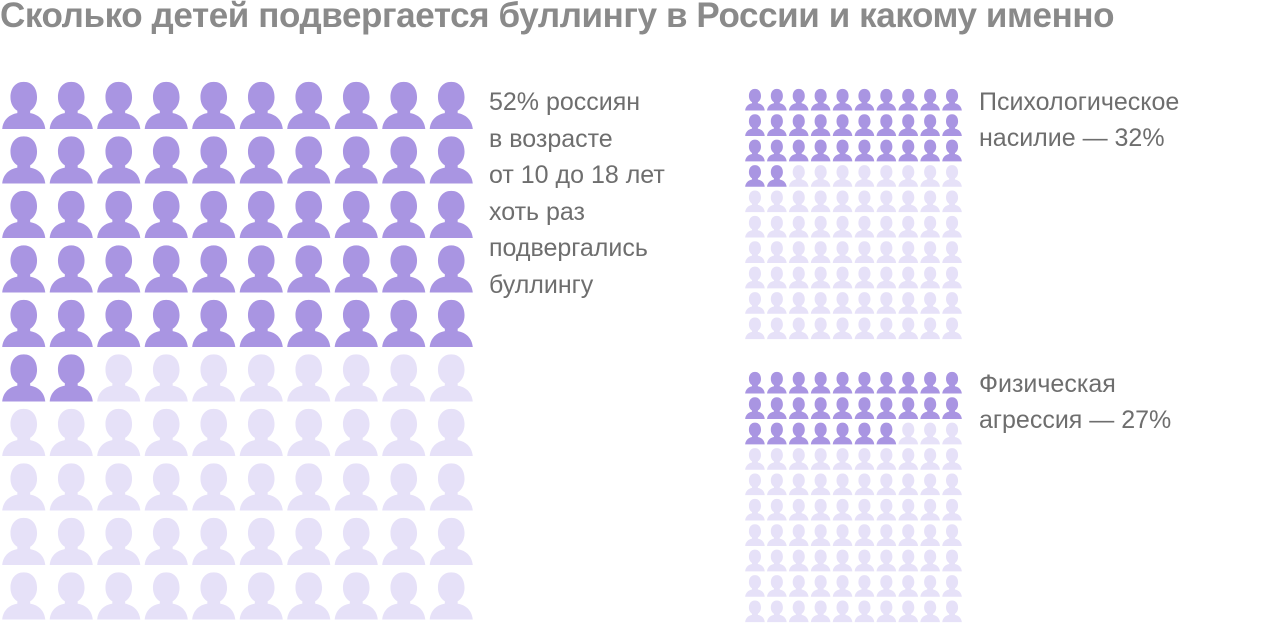 The height and width of the screenshot is (625, 1280). I want to click on caption-line: агрессия — 27%, so click(1075, 420).